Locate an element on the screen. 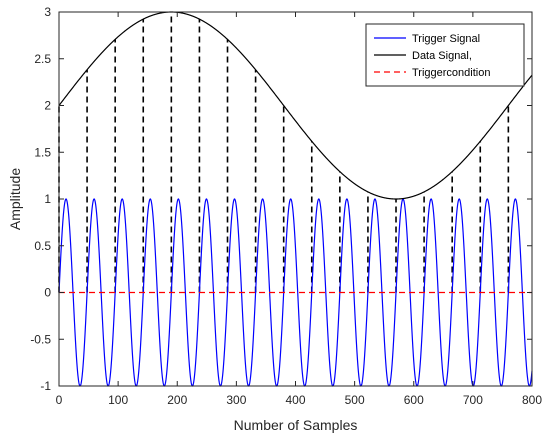 The image size is (550, 441). x-axis-label: Number of Samples is located at coordinates (296, 425).